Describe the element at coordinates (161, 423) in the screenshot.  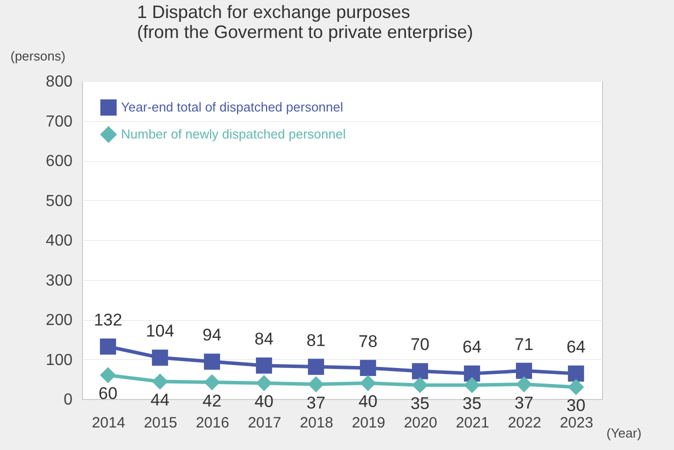
I see `x-tick-label: 2015` at that location.